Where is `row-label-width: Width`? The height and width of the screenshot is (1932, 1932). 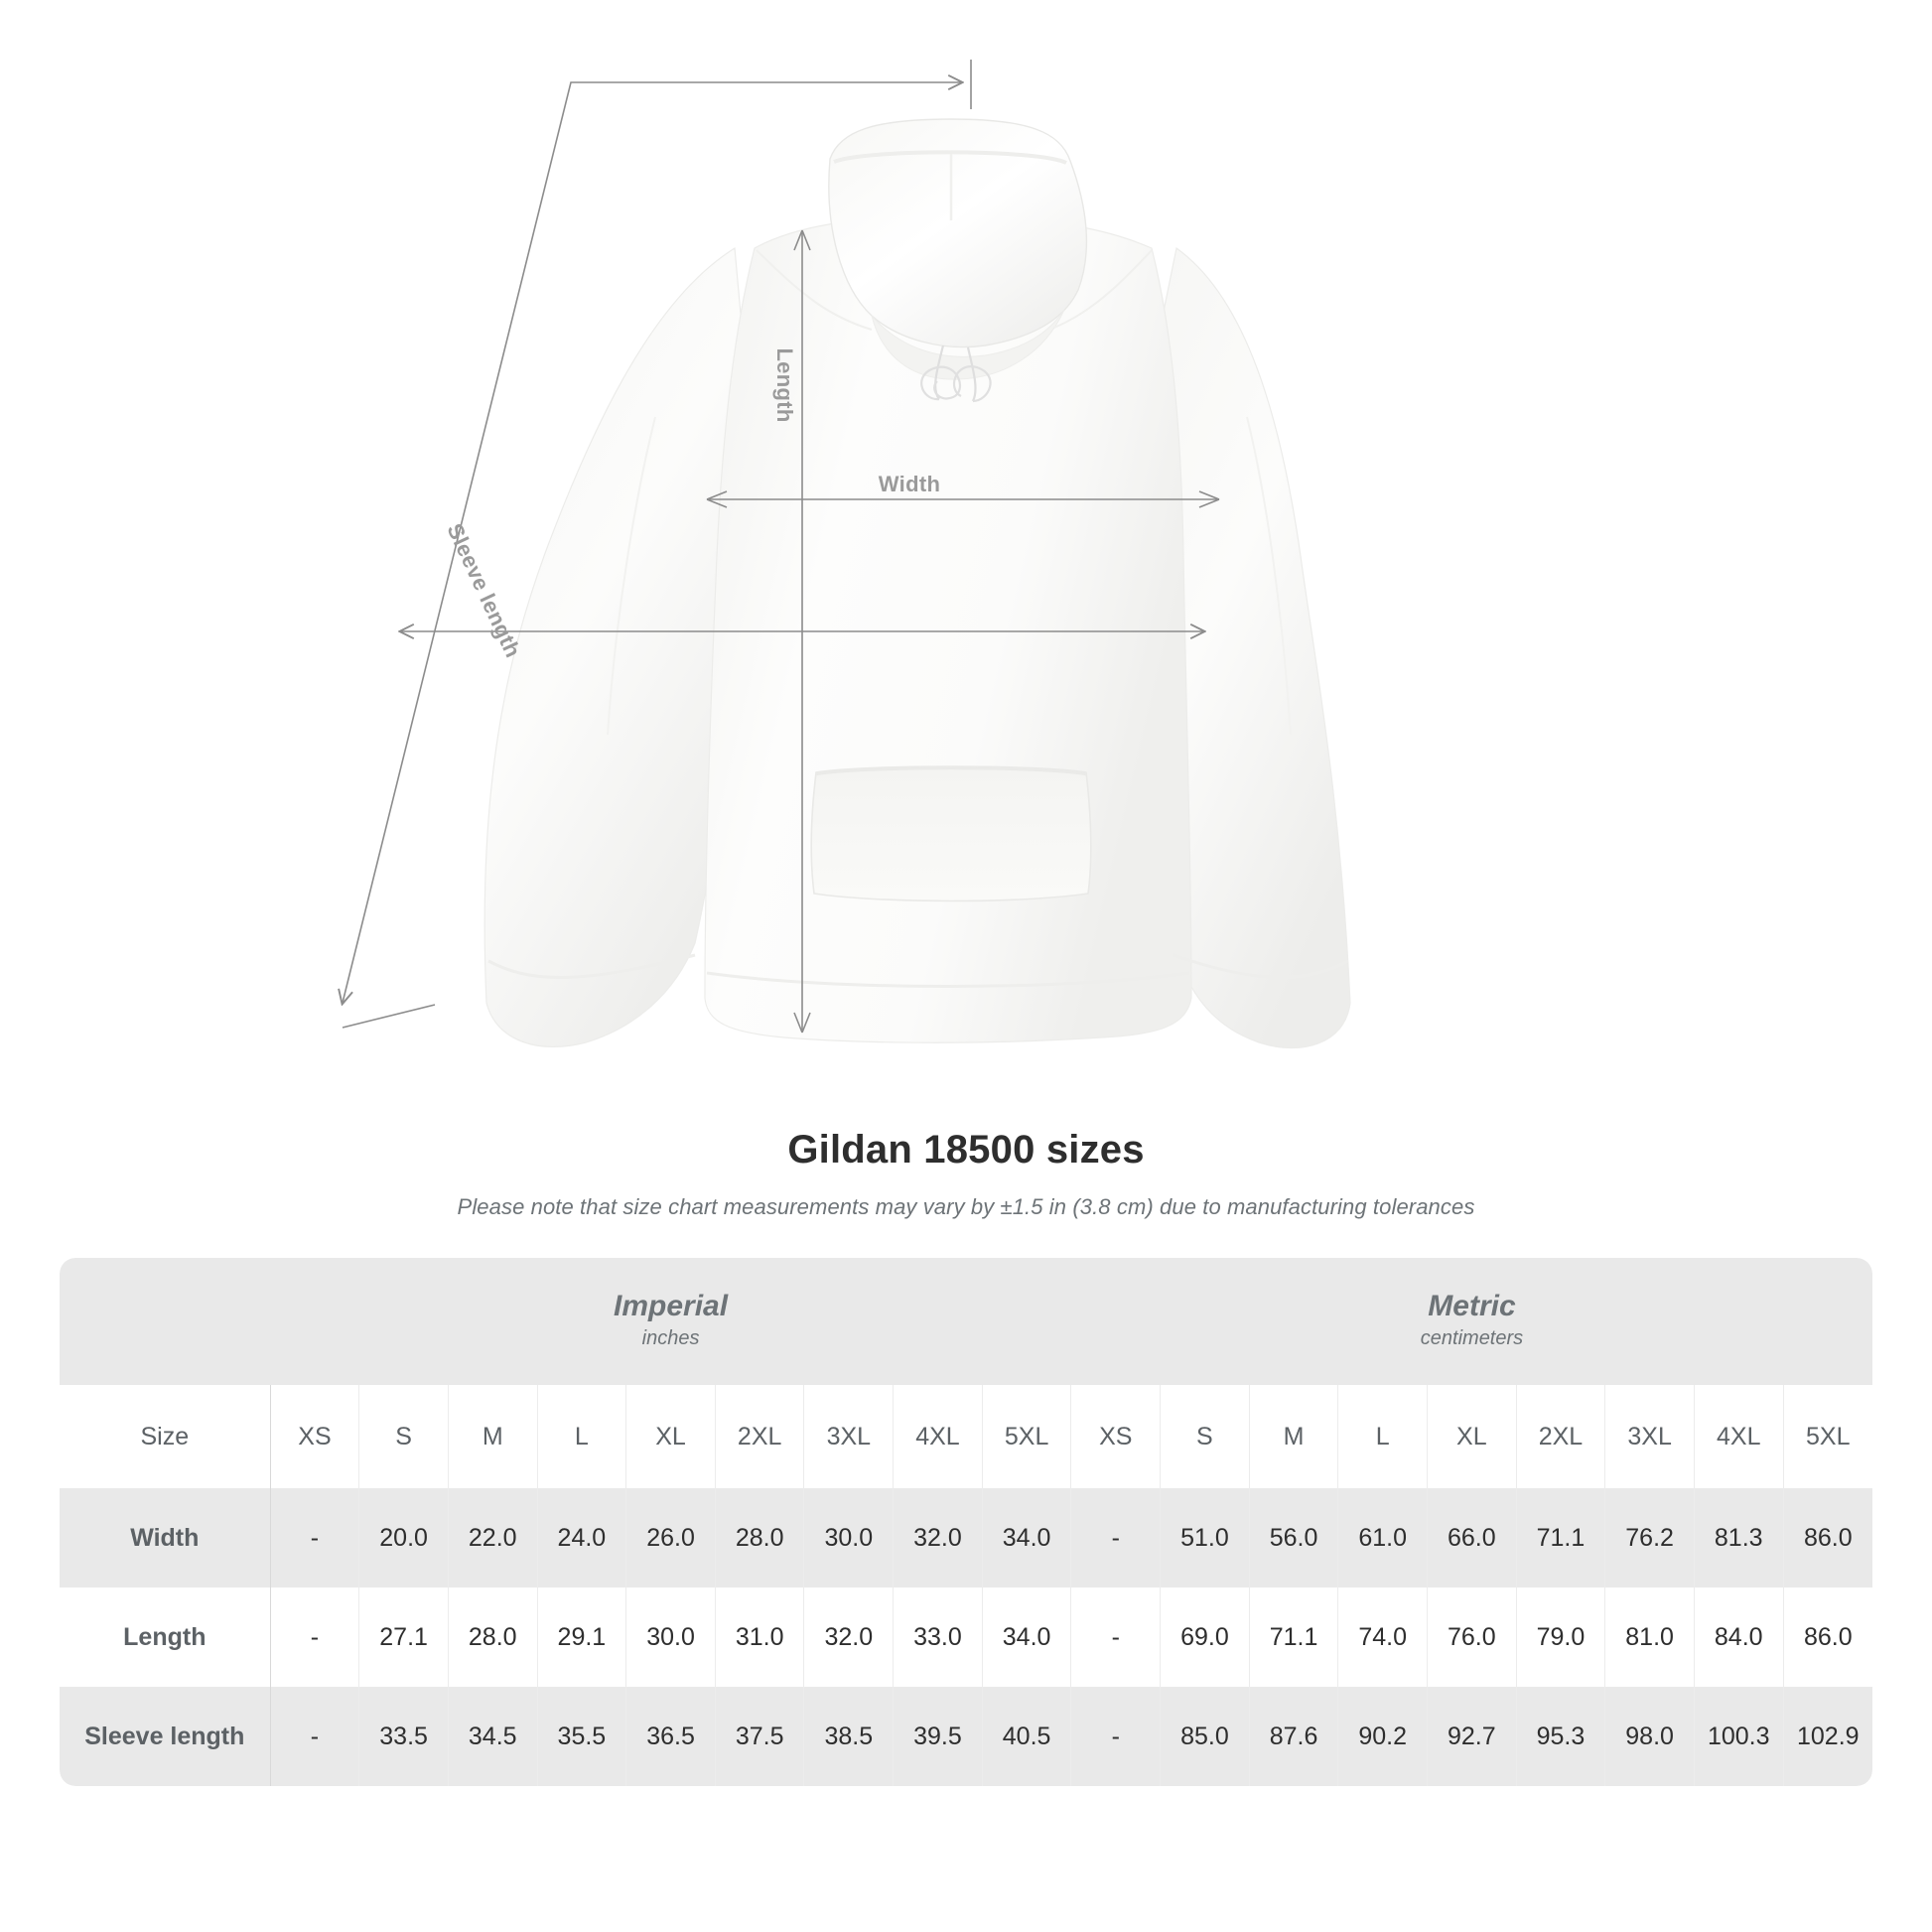 row-label-width: Width is located at coordinates (165, 1538).